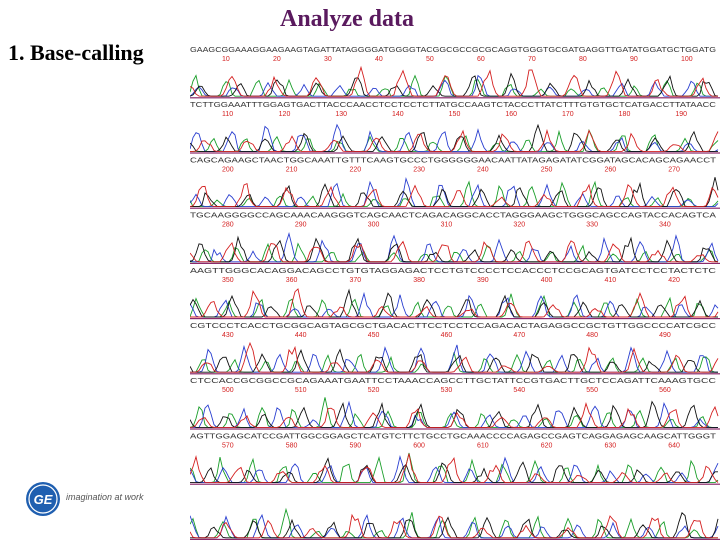 This screenshot has width=720, height=540. What do you see at coordinates (568, 114) in the screenshot?
I see `position-tick-label: 170` at bounding box center [568, 114].